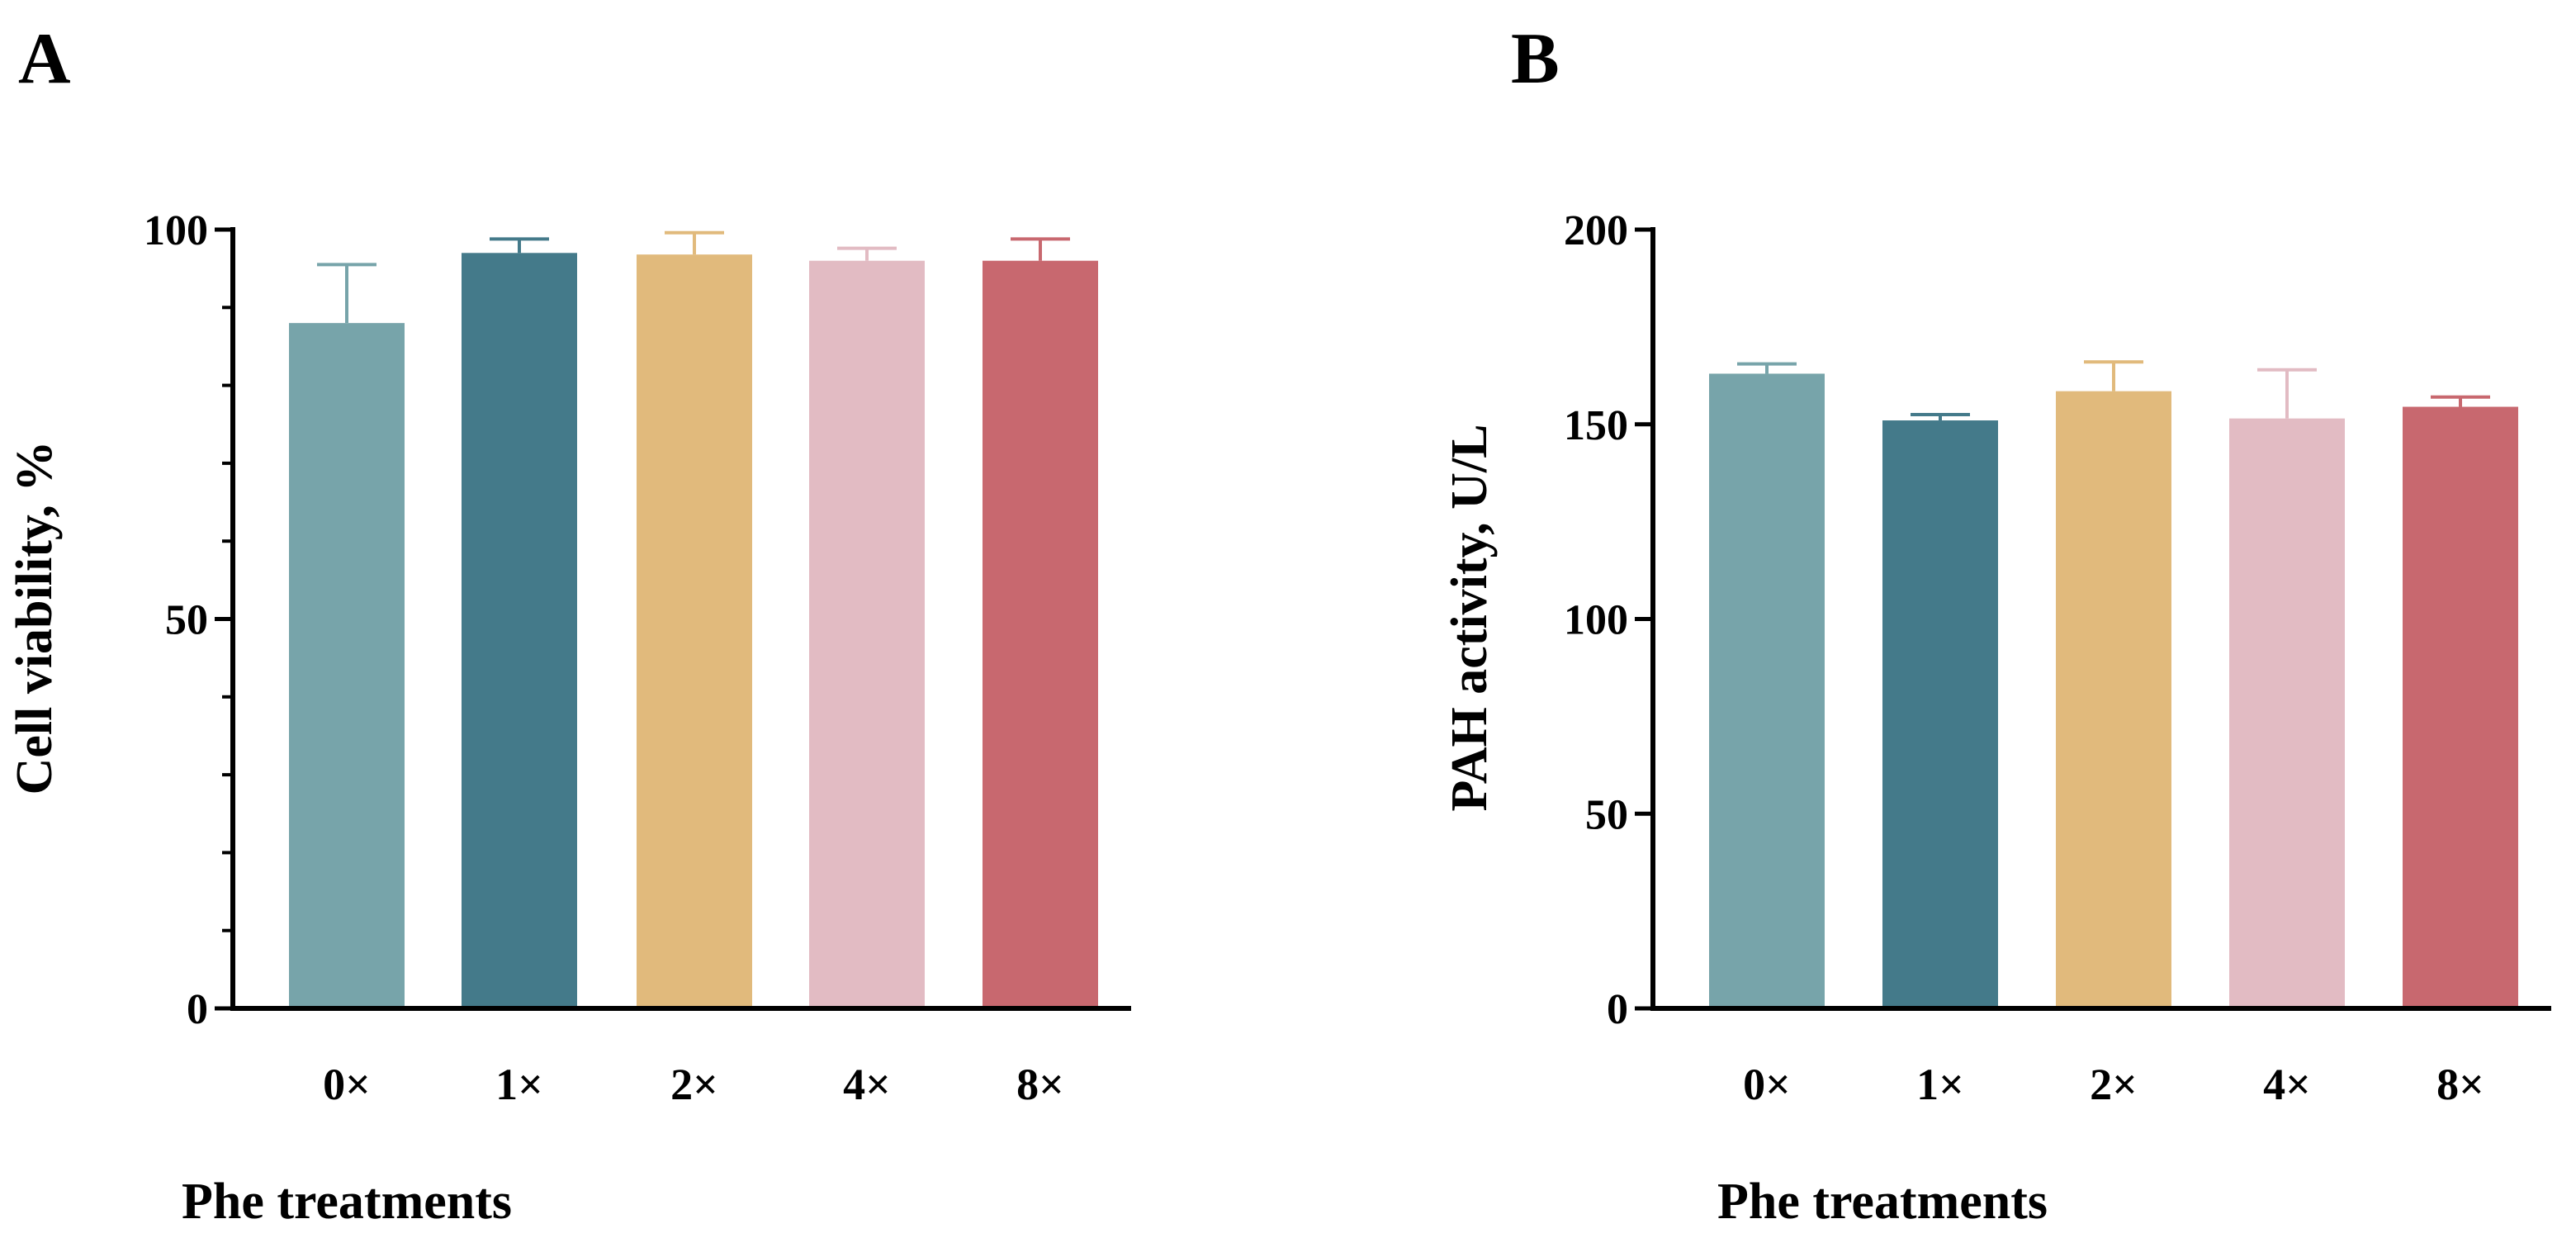 The image size is (2576, 1238). I want to click on panel-a-category-labels: 0× 1× 2× 4× 8×, so click(693, 1084).